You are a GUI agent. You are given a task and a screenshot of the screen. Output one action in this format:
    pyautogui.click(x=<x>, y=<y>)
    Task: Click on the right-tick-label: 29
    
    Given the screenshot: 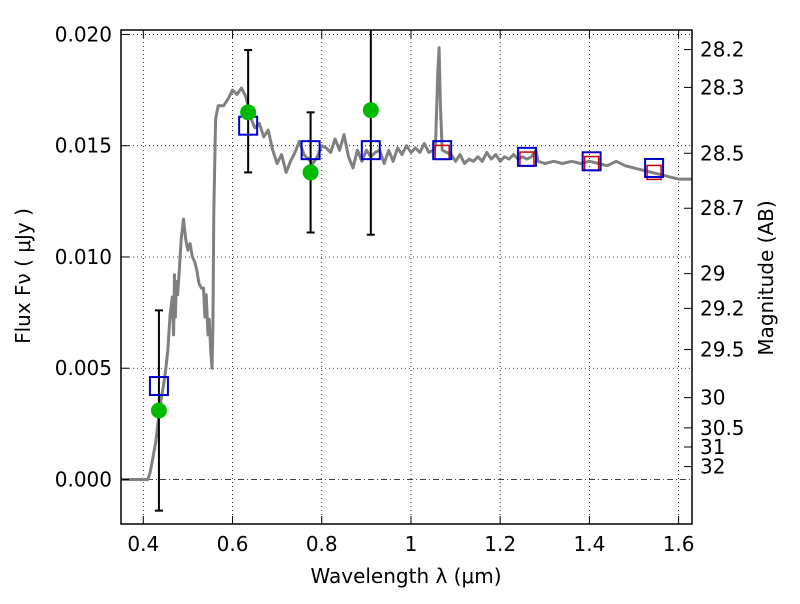 What is the action you would take?
    pyautogui.click(x=712, y=274)
    